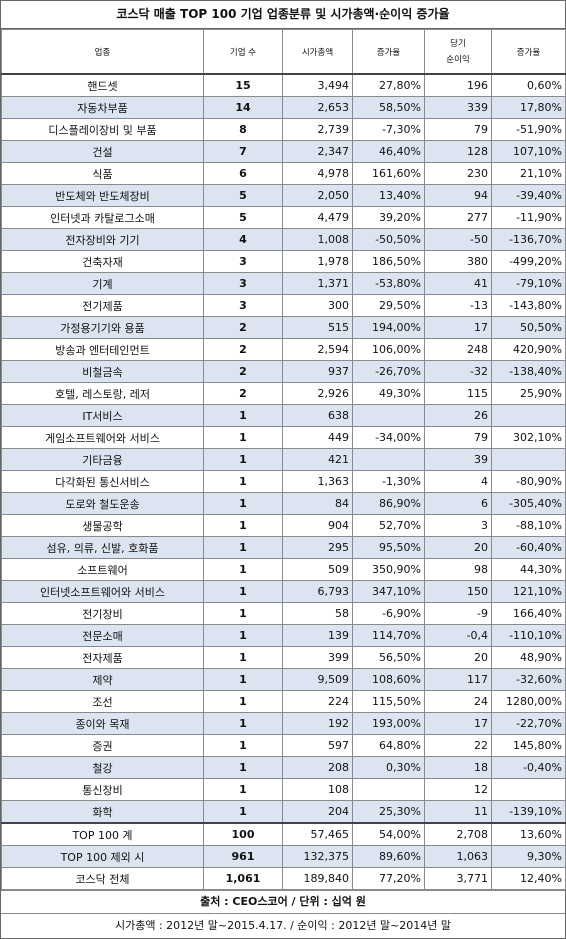 The image size is (566, 939). Describe the element at coordinates (528, 283) in the screenshot. I see `cell-profit-growth: -79,10%` at that location.